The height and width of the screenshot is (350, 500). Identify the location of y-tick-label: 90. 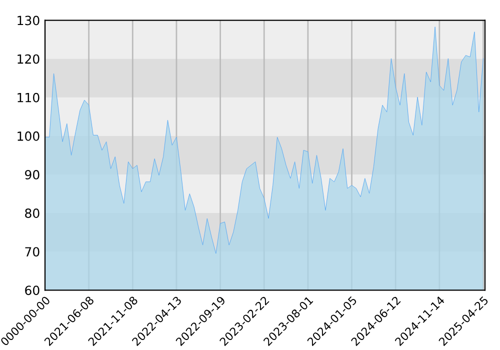
(32, 175).